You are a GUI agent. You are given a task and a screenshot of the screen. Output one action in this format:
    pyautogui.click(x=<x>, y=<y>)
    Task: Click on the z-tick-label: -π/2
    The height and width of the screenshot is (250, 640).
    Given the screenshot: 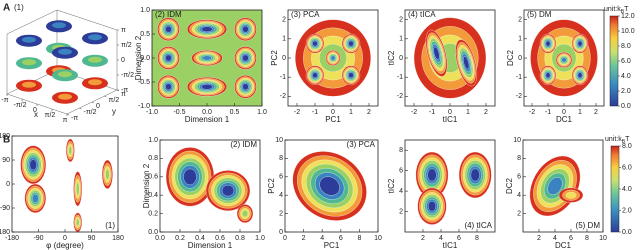 What is the action you would take?
    pyautogui.click(x=127, y=75)
    